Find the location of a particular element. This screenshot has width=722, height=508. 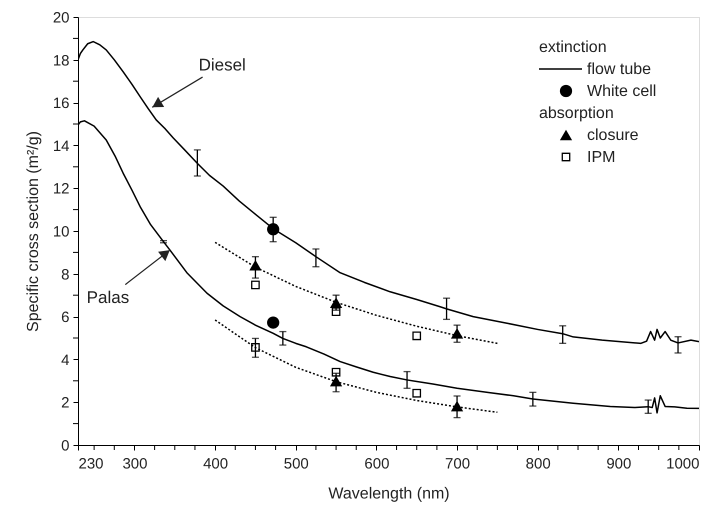

y-tick-label: 16 is located at coordinates (61, 103).